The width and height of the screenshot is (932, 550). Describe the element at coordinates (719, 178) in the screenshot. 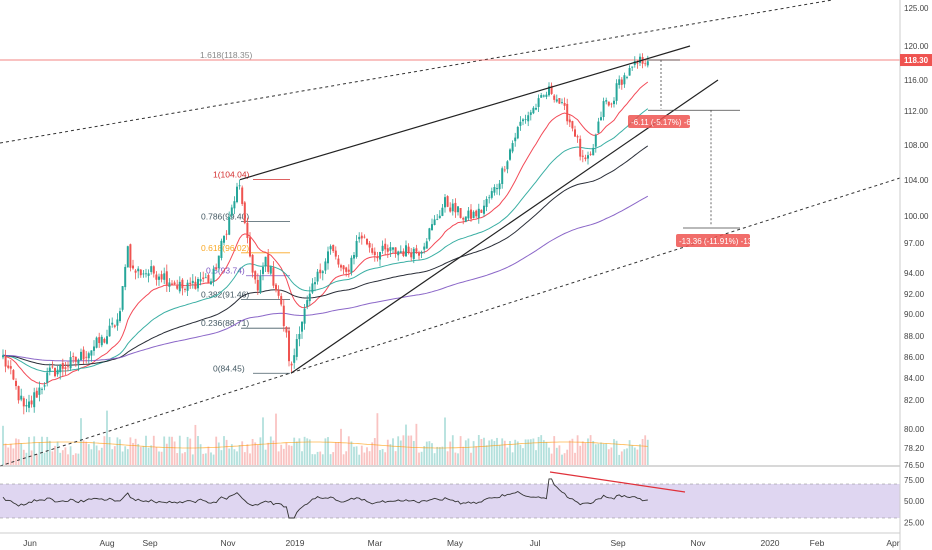

I see `measure-long: -13.36 (-11.91%) -1336` at that location.